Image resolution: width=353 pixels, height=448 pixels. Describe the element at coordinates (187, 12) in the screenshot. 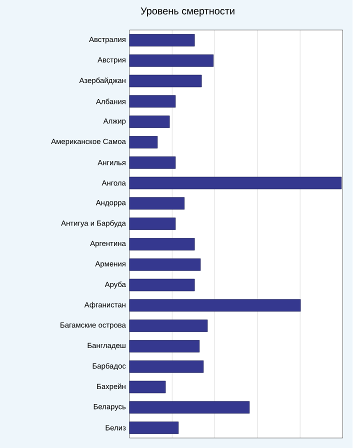

I see `chart-title: Уровень смертности` at that location.